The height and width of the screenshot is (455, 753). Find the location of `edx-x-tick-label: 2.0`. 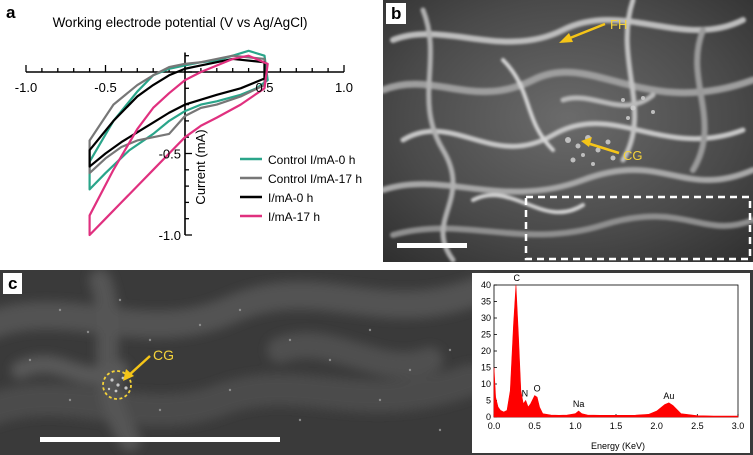

edx-x-tick-label: 2.0 is located at coordinates (656, 426).